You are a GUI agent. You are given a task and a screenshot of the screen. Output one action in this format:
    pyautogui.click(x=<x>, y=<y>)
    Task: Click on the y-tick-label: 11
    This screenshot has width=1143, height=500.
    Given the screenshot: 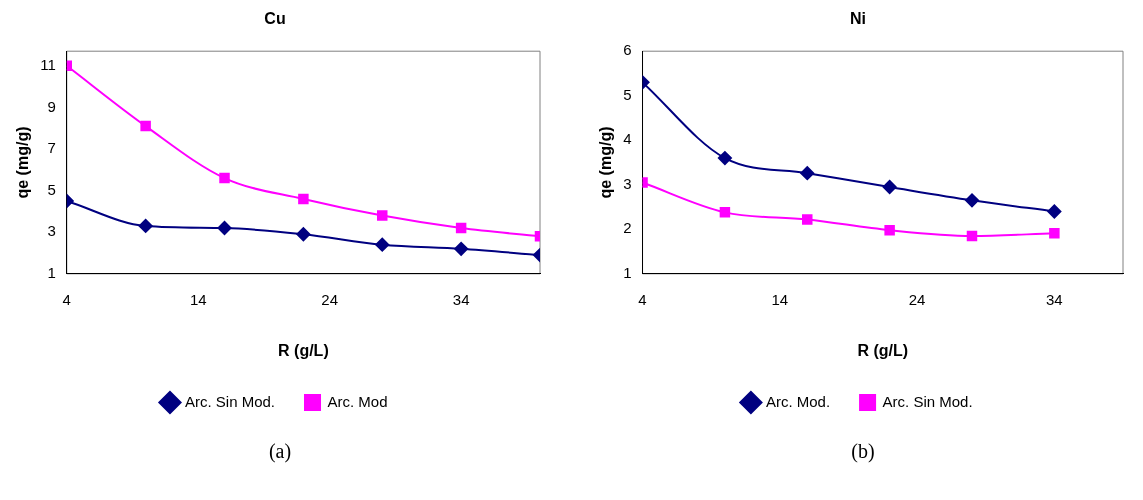 What is the action you would take?
    pyautogui.click(x=48, y=64)
    